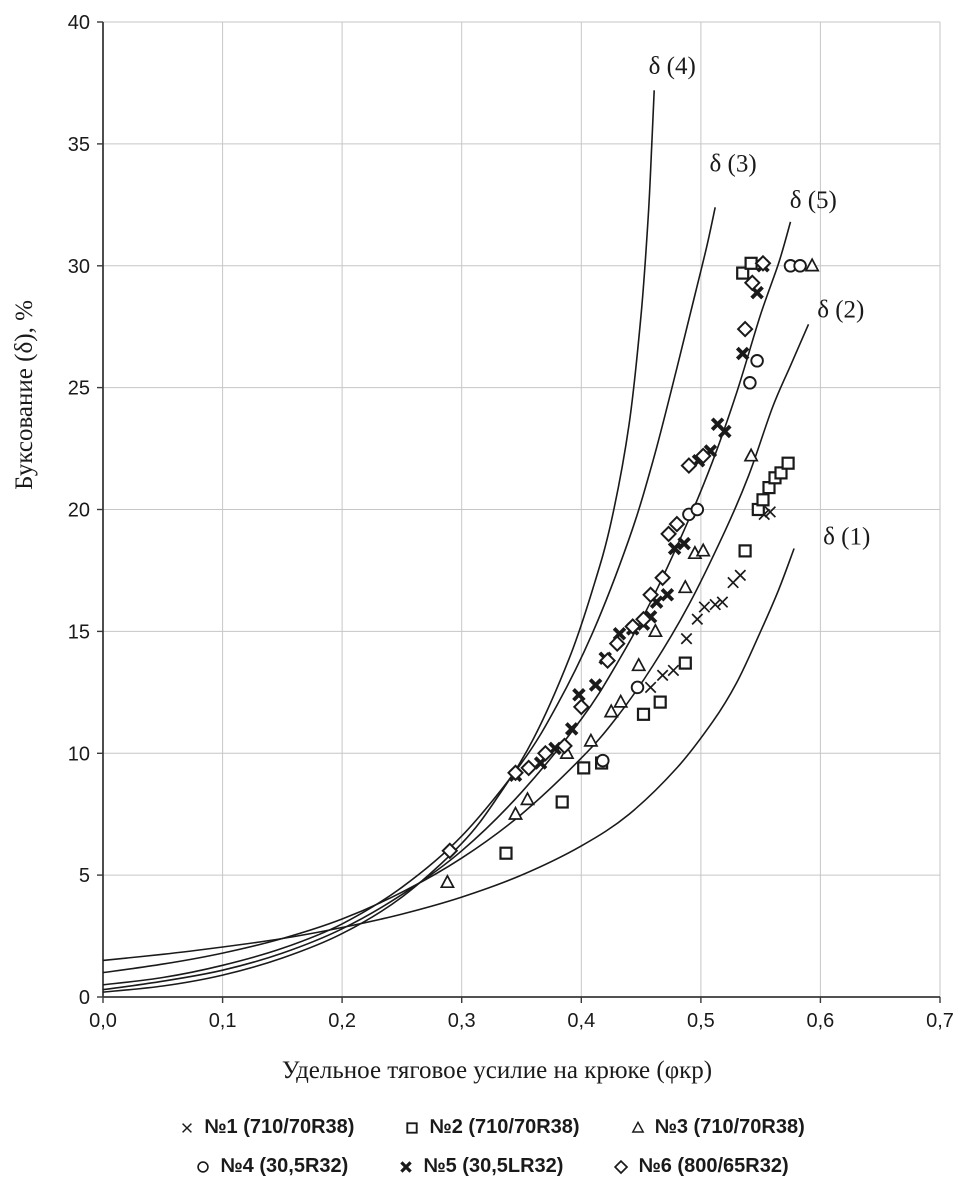 Image resolution: width=980 pixels, height=1193 pixels. What do you see at coordinates (581, 1021) in the screenshot?
I see `x-tick-label: 0,4` at bounding box center [581, 1021].